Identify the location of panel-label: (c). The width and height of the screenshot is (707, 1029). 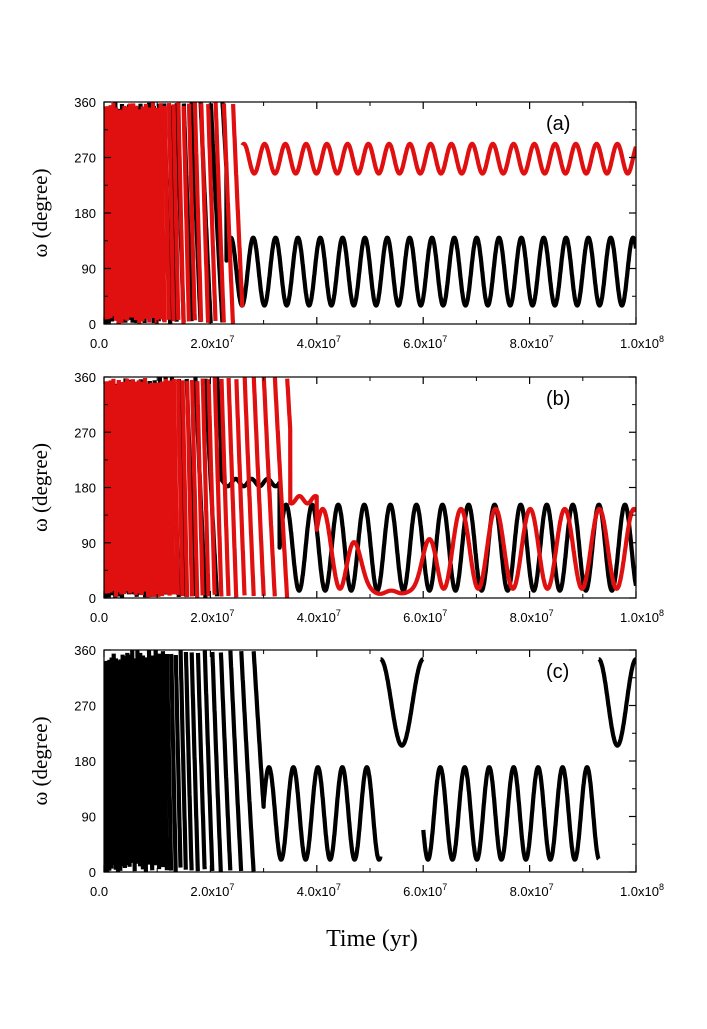
(557, 672).